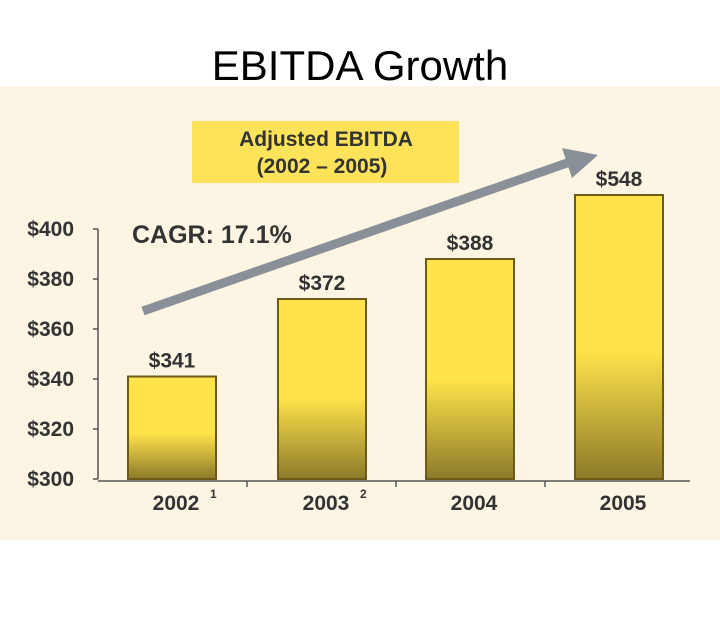  What do you see at coordinates (470, 243) in the screenshot?
I see `value-label-2004: $388` at bounding box center [470, 243].